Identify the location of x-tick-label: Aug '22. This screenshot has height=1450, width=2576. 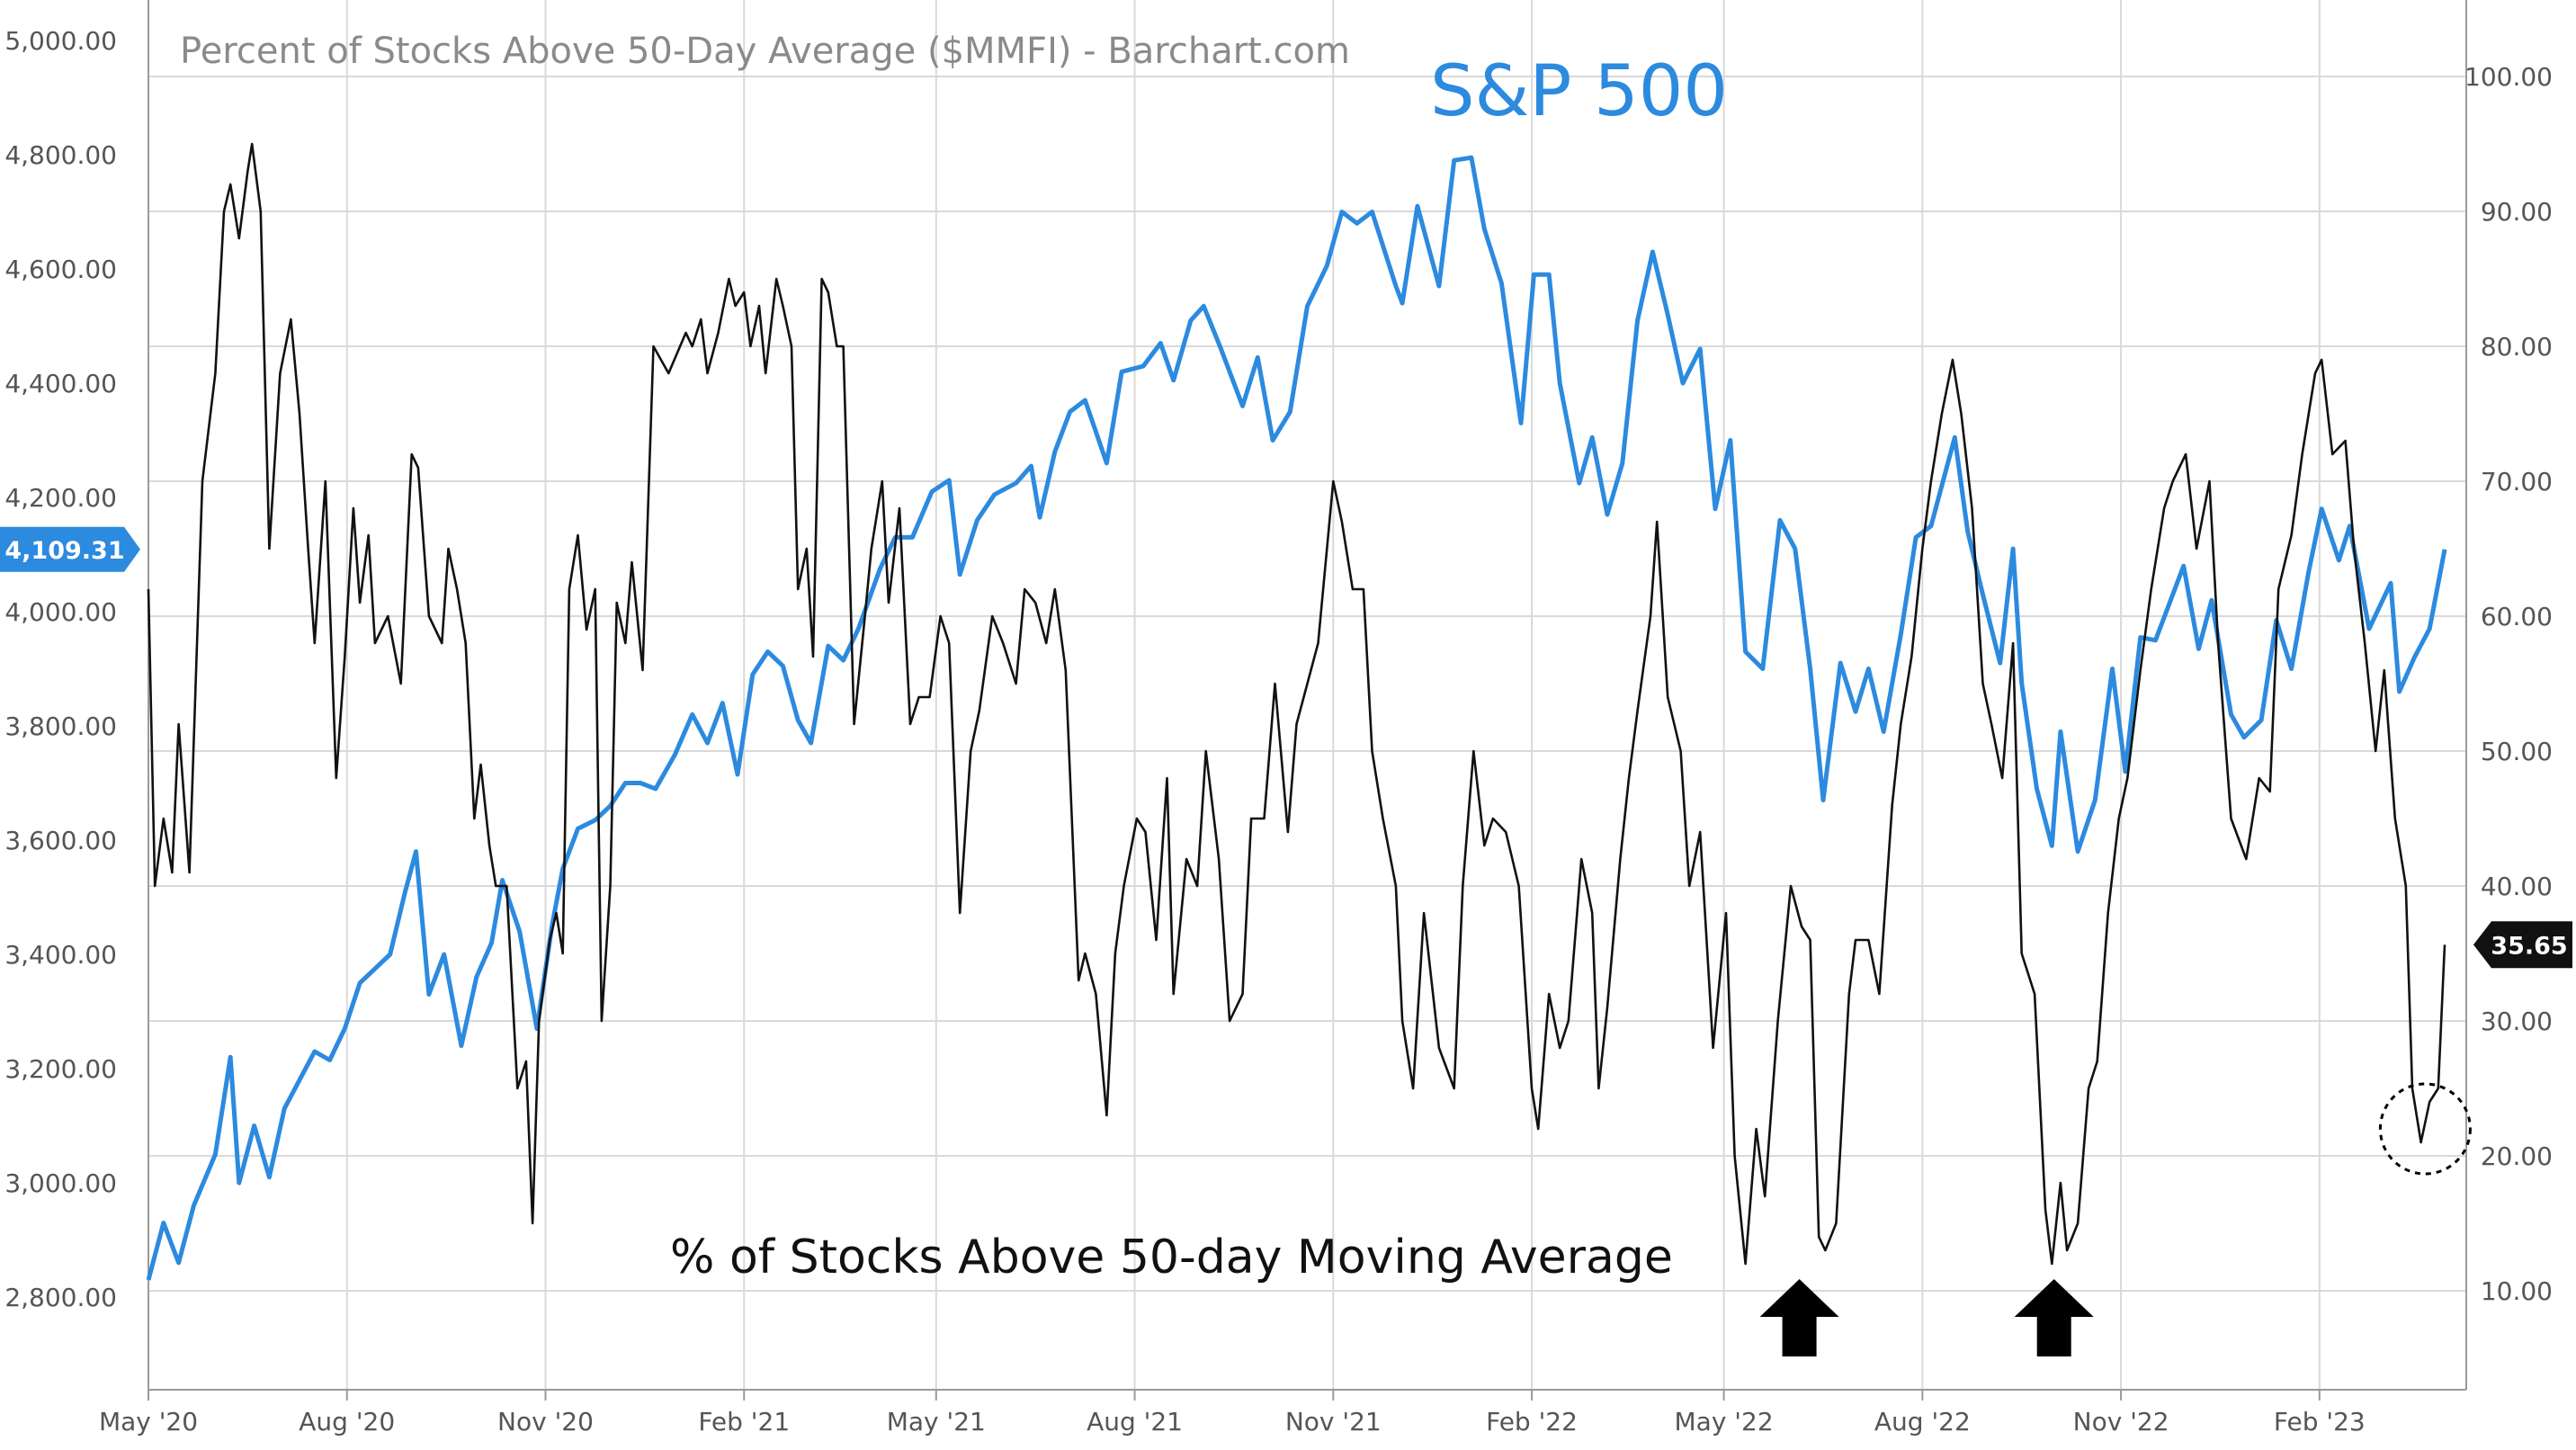
(1922, 1422).